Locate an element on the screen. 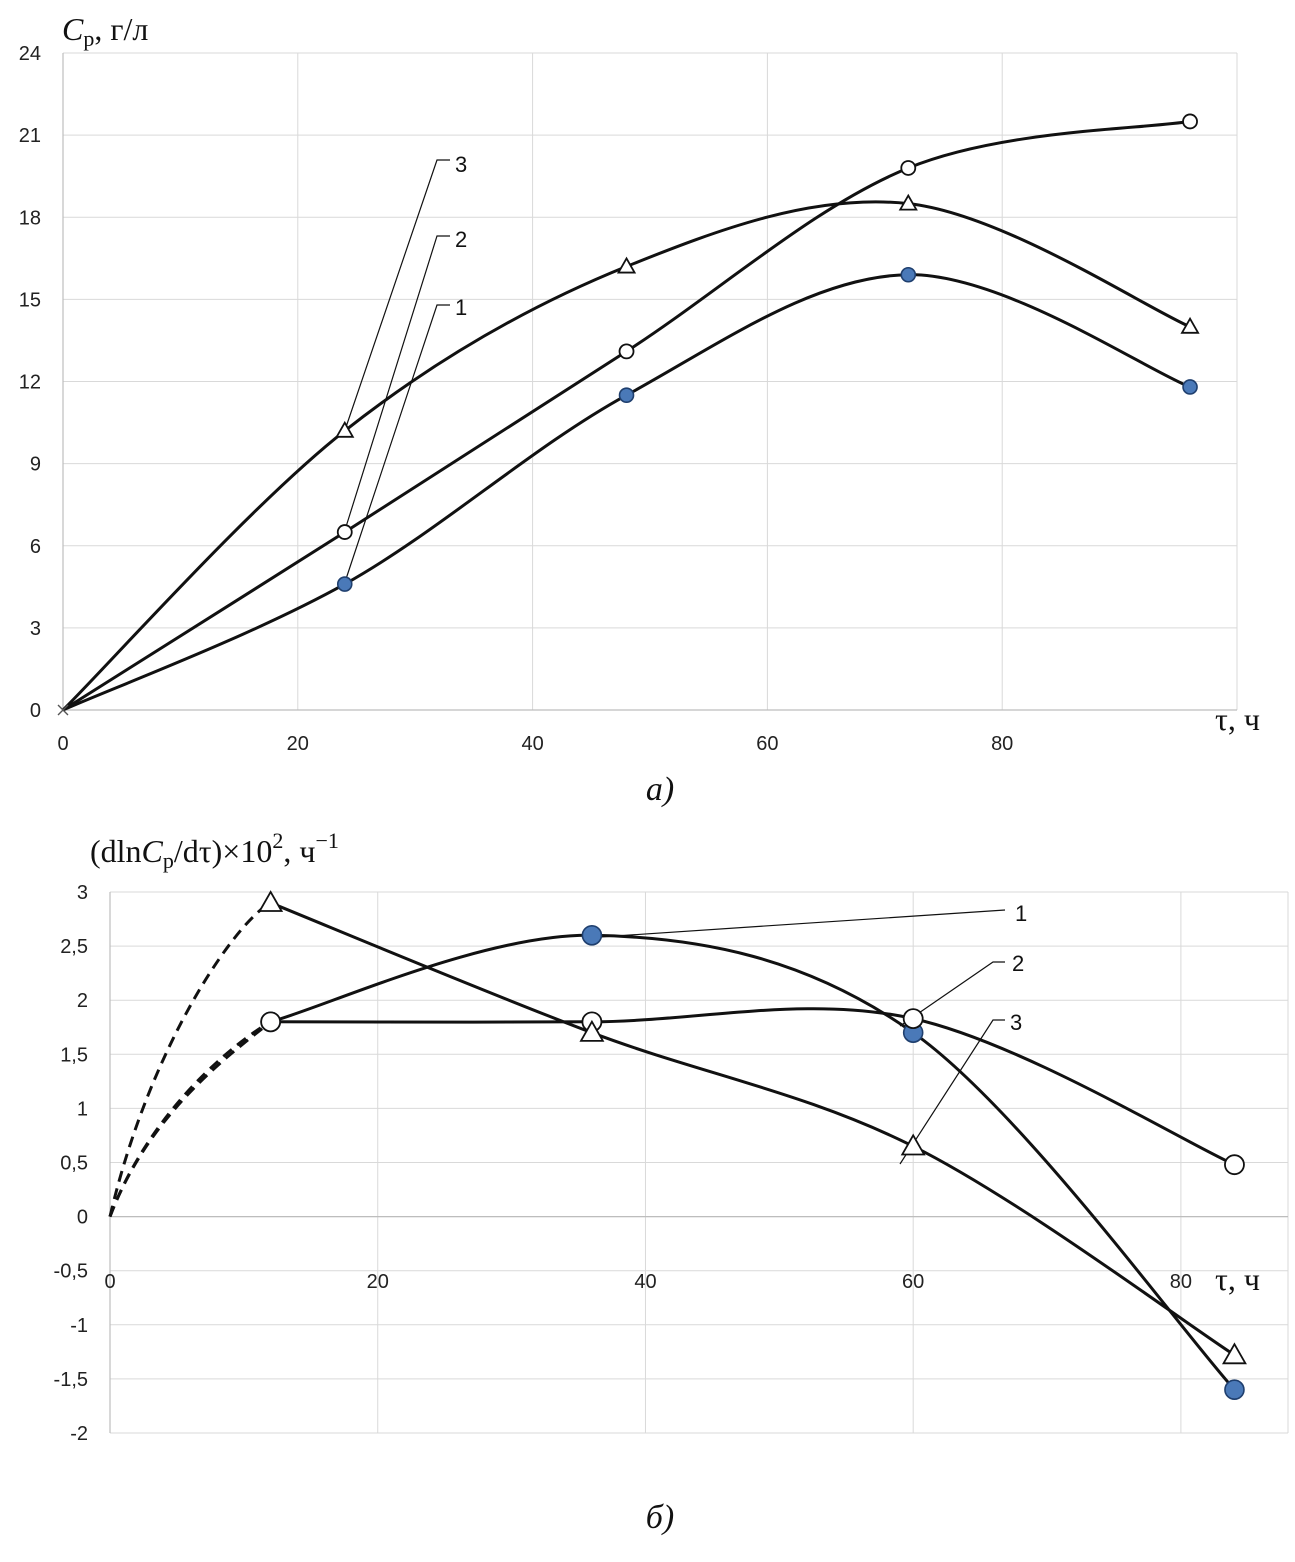  chart-b-ytick-label: -1 is located at coordinates (79, 1326).